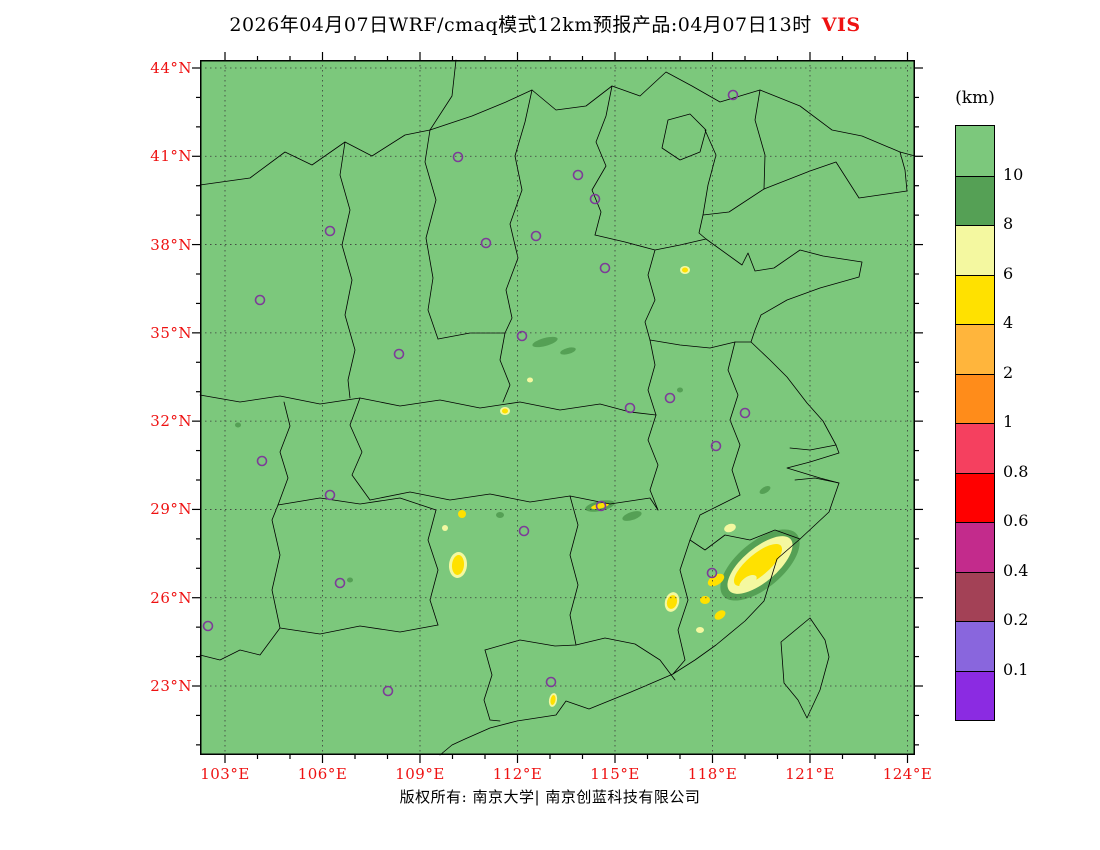  I want to click on legend-colorbar, so click(975, 423).